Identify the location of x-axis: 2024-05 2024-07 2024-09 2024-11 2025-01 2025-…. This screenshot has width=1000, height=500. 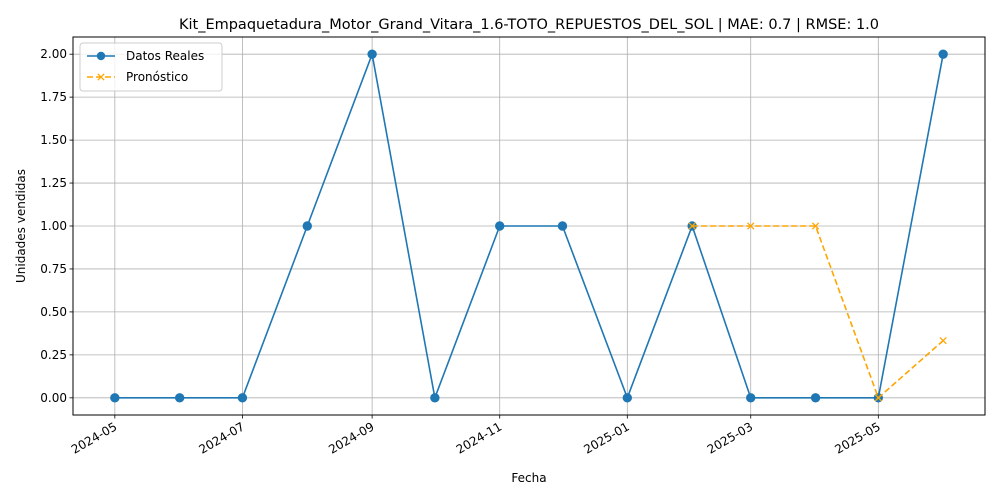
(476, 436).